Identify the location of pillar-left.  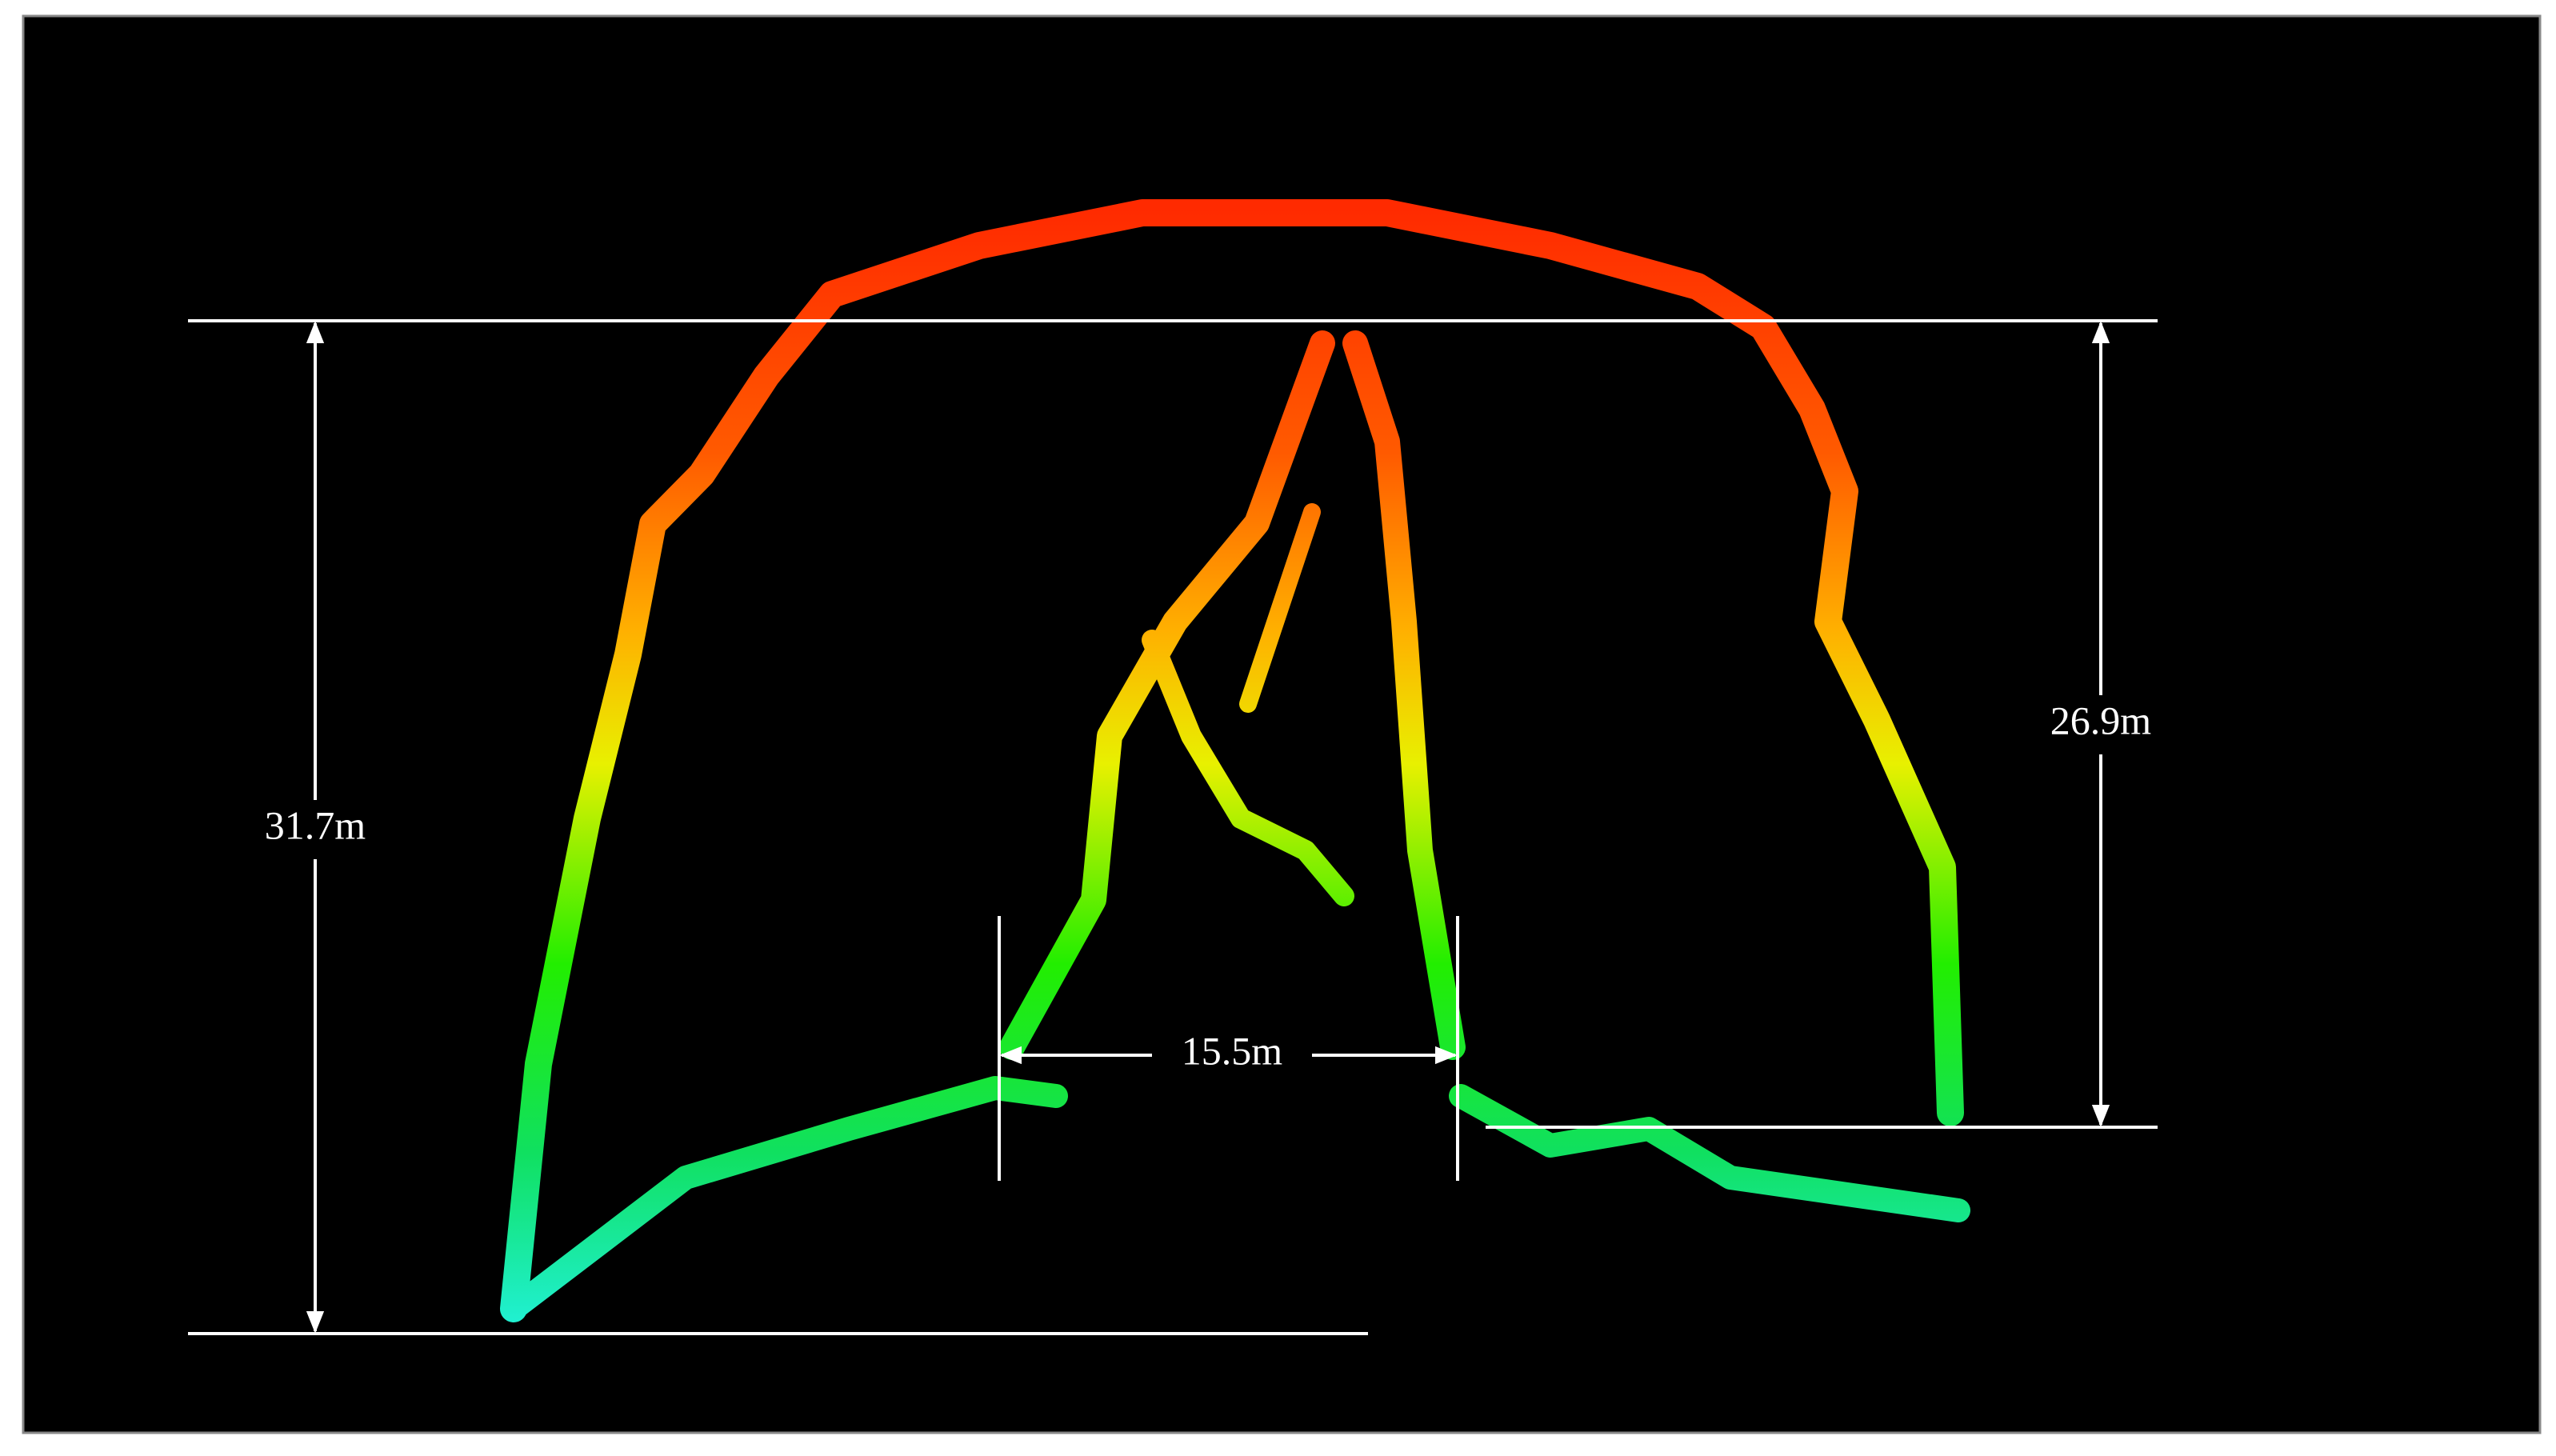
(1167, 695).